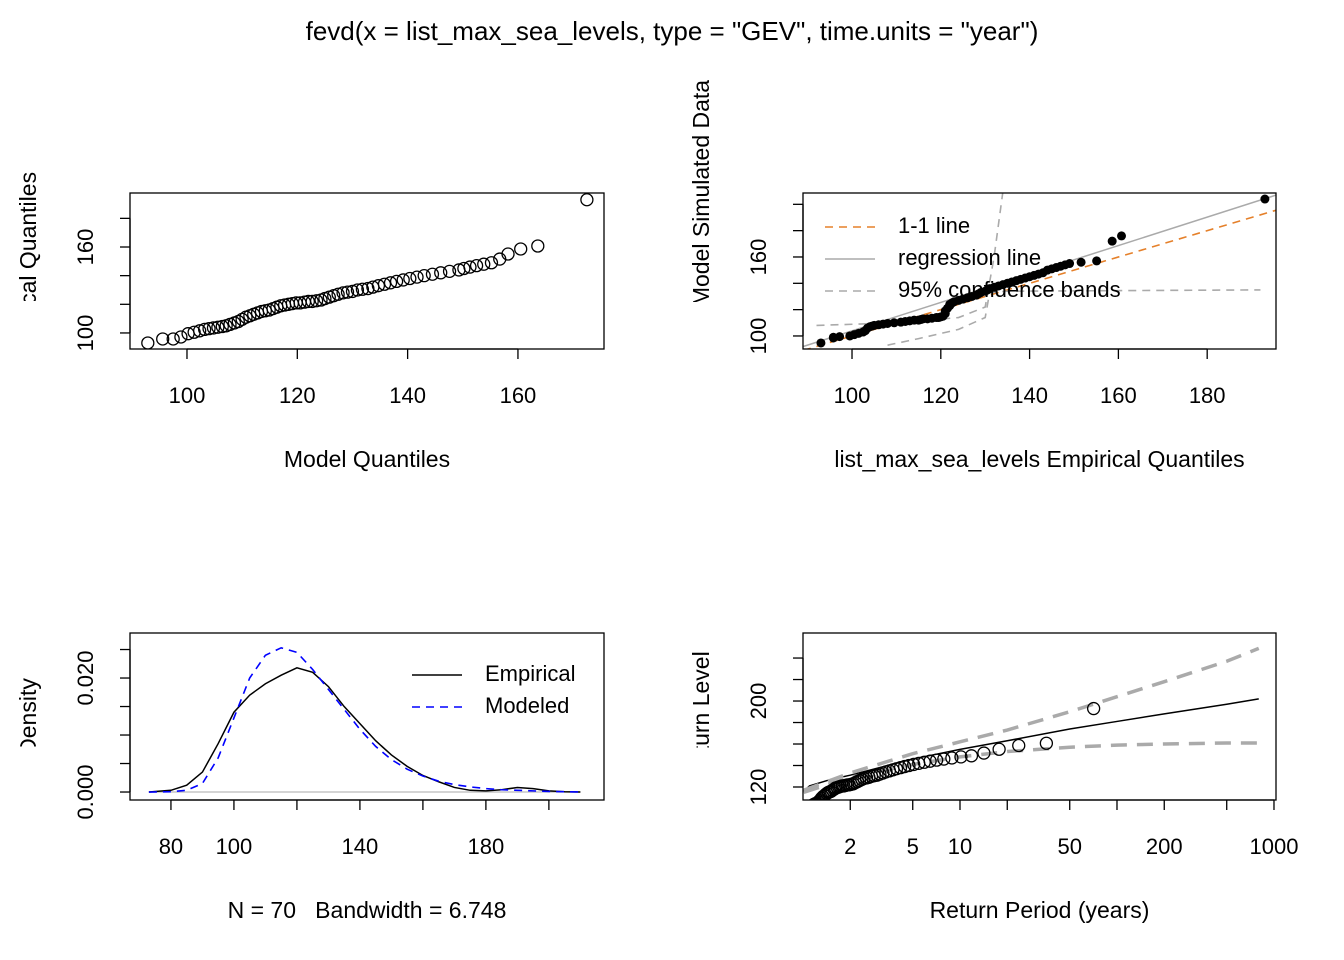  Describe the element at coordinates (1069, 846) in the screenshot. I see `x-tick-label: 50` at that location.